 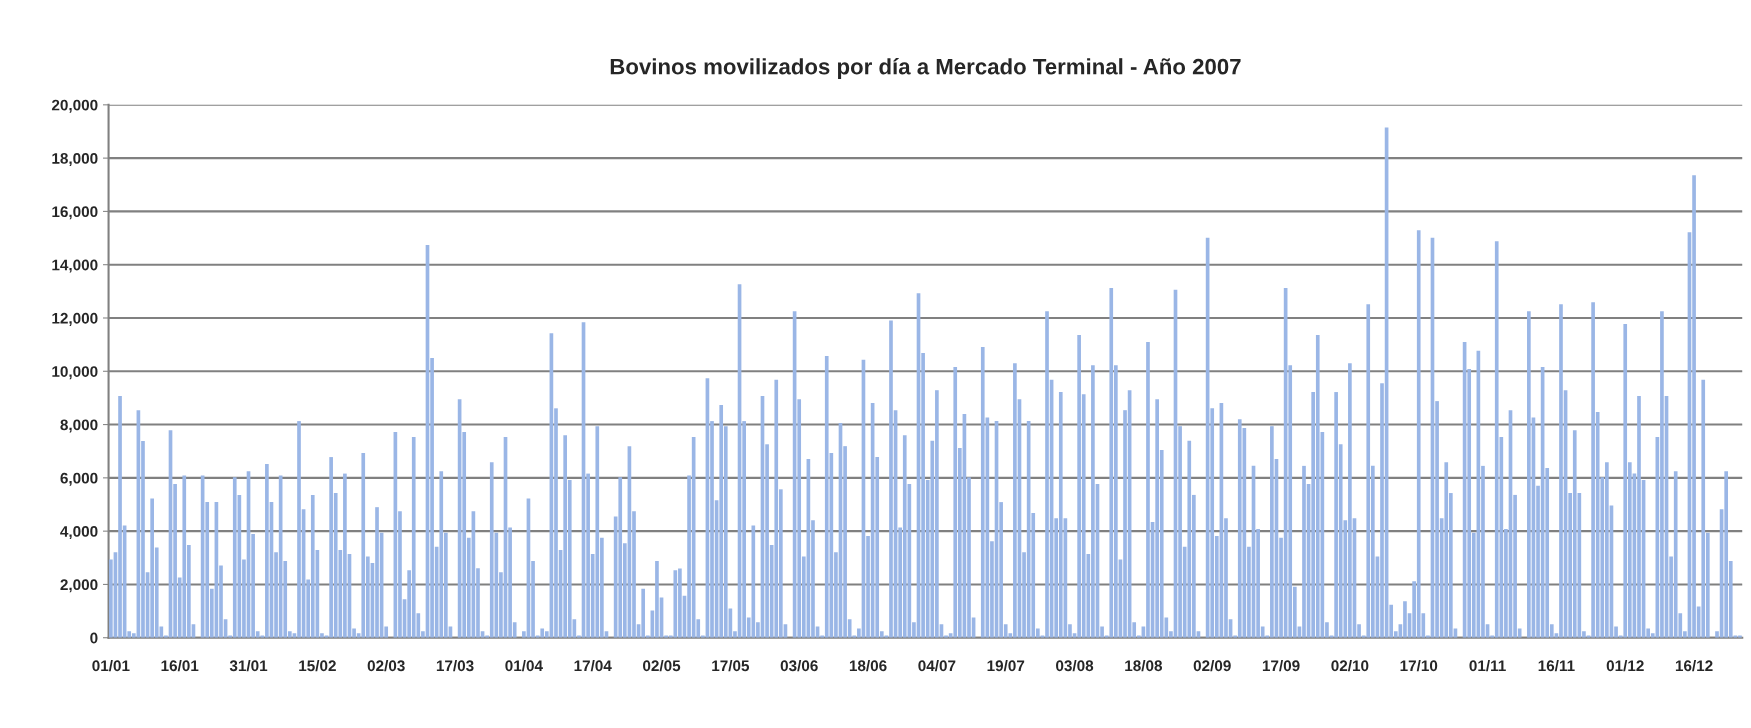 What do you see at coordinates (386, 665) in the screenshot?
I see `x-tick-label: 02/03` at bounding box center [386, 665].